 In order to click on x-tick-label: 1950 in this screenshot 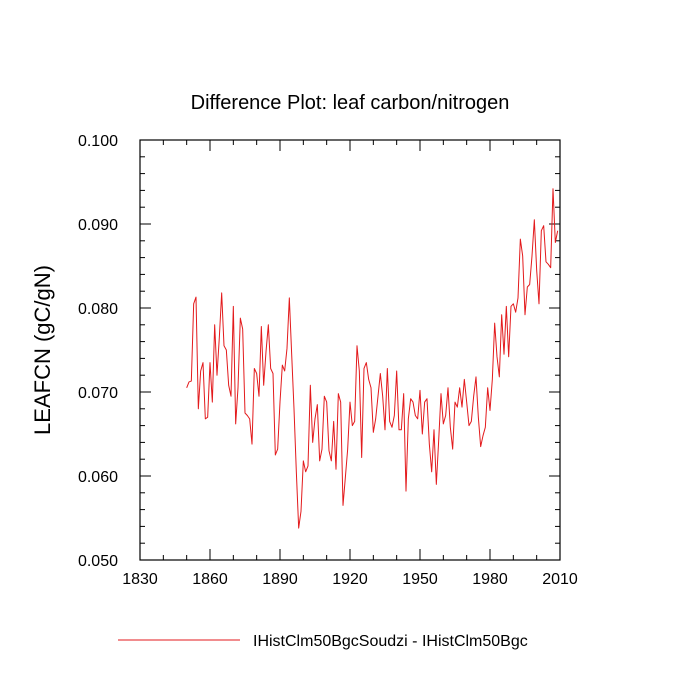, I will do `click(420, 579)`.